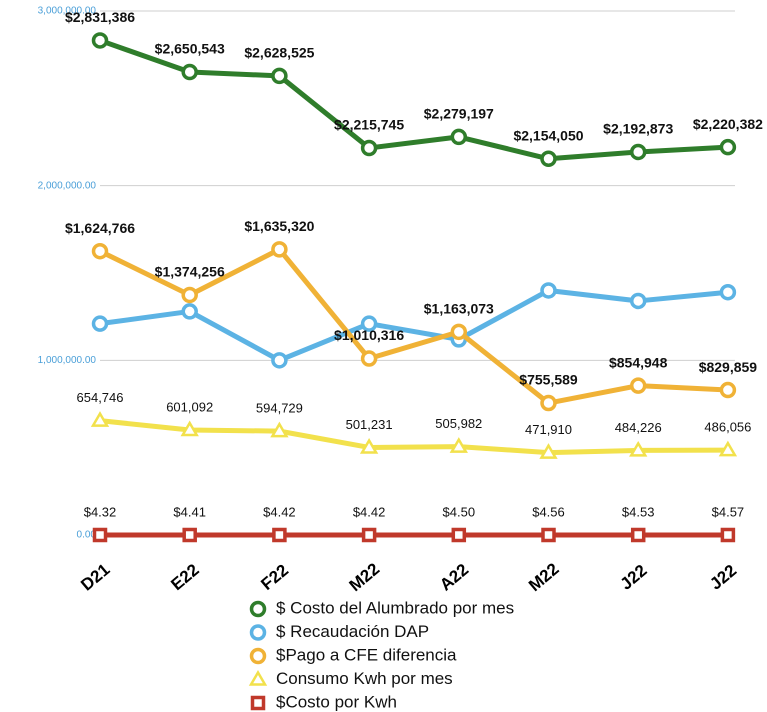 This screenshot has height=712, width=767. Describe the element at coordinates (459, 114) in the screenshot. I see `data-label: $2,279,197` at that location.